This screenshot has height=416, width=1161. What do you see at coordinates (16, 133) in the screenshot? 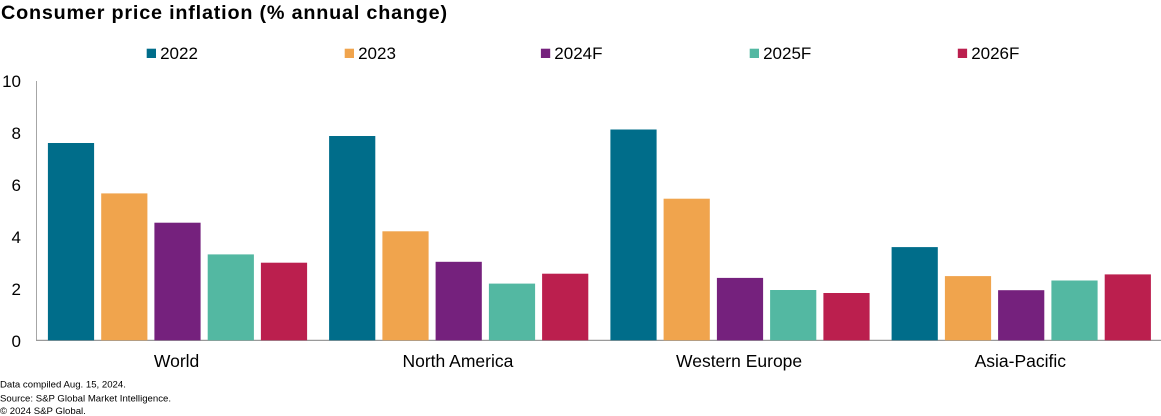
I see `svg-text: 8` at bounding box center [16, 133].